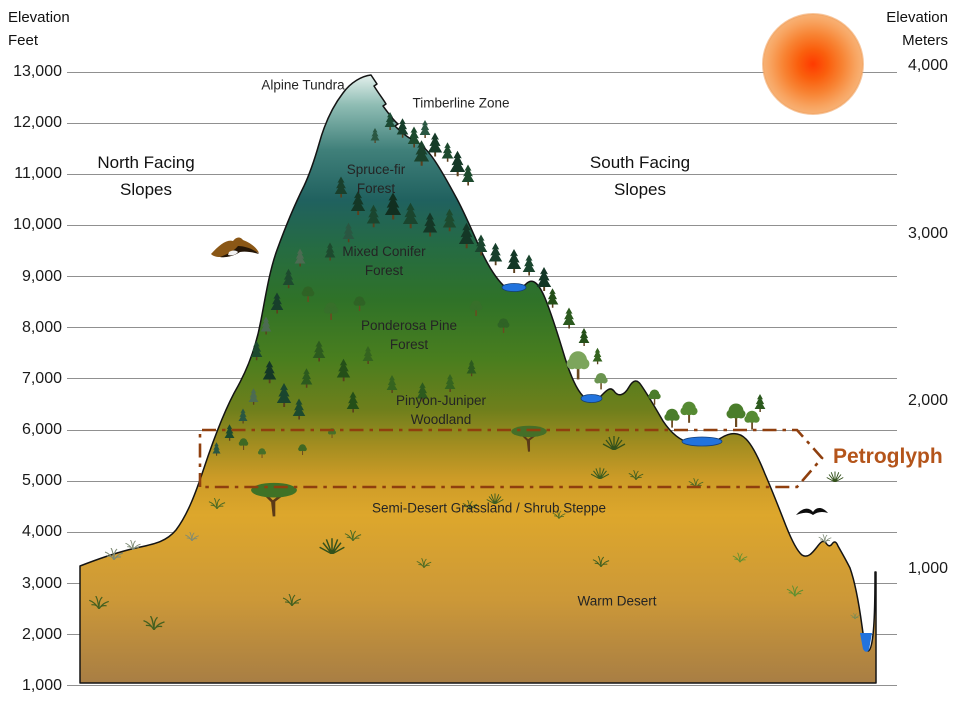 The height and width of the screenshot is (720, 960). I want to click on left-axis-tick: 13,000, so click(37, 71).